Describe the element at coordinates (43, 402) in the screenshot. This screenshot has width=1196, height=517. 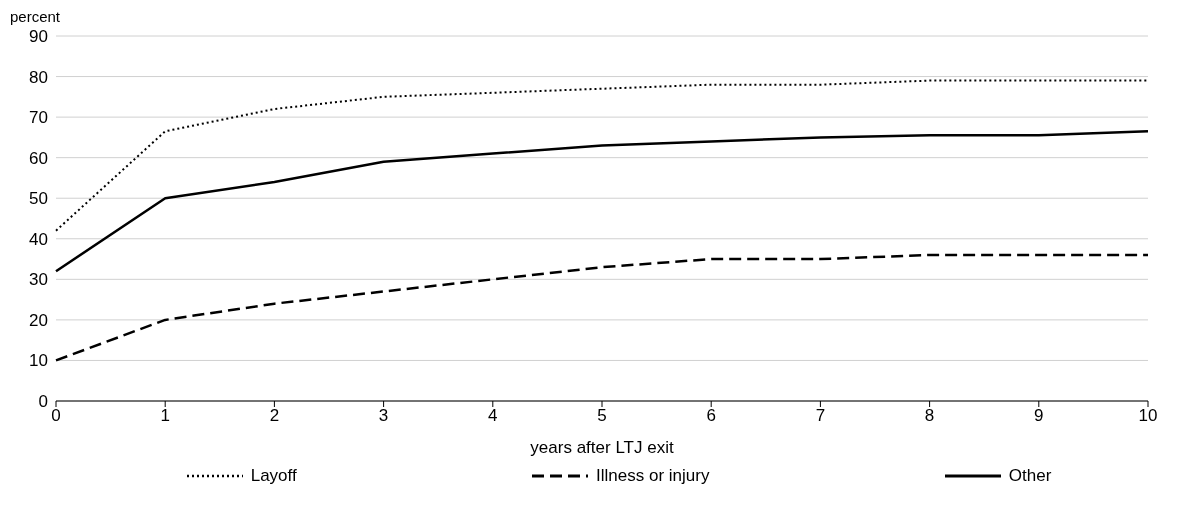
I see `y-tick-label: 0` at that location.